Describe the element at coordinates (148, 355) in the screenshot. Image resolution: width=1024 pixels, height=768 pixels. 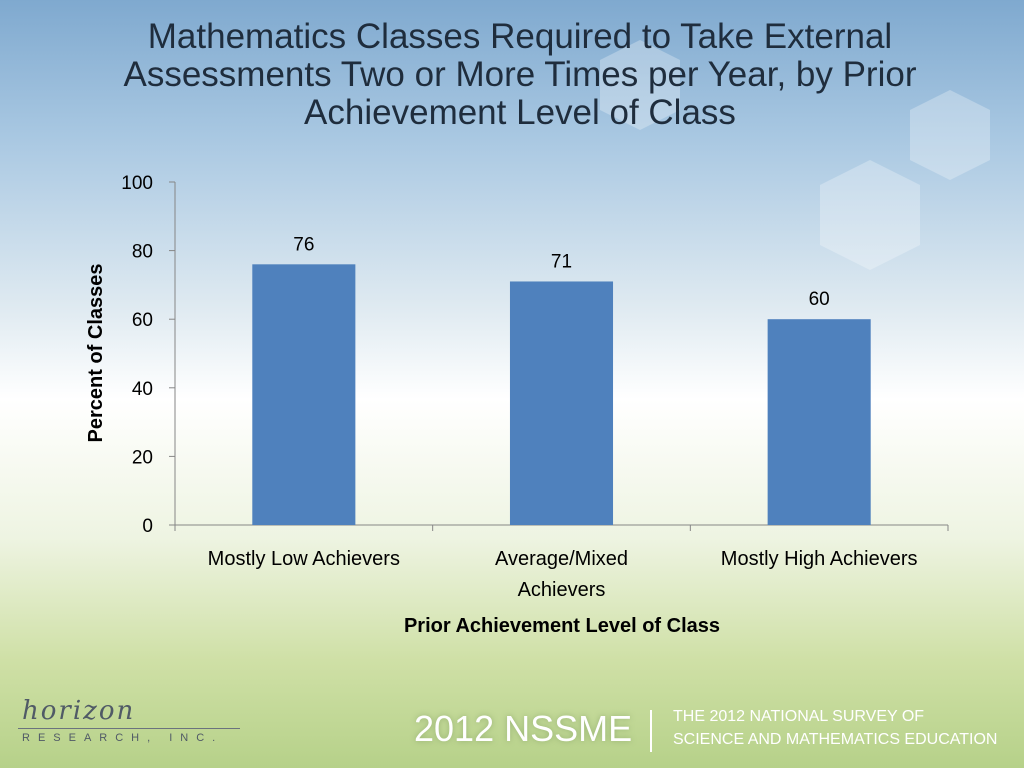
I see `y-axis: 0 20 40 60 80 100` at that location.